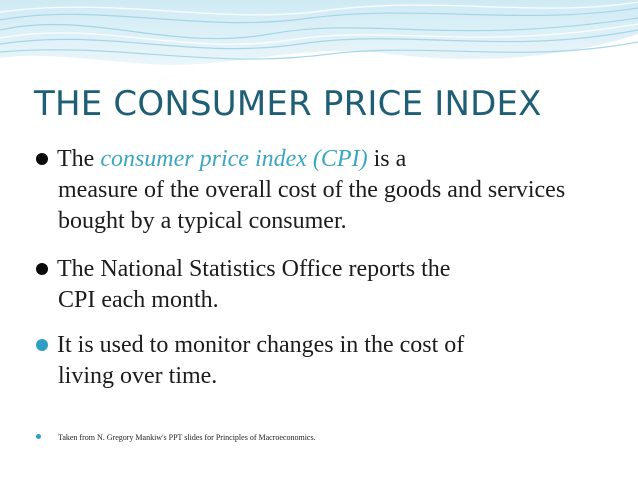 Image resolution: width=638 pixels, height=479 pixels. Describe the element at coordinates (387, 159) in the screenshot. I see `bullet-suffix: is a` at that location.